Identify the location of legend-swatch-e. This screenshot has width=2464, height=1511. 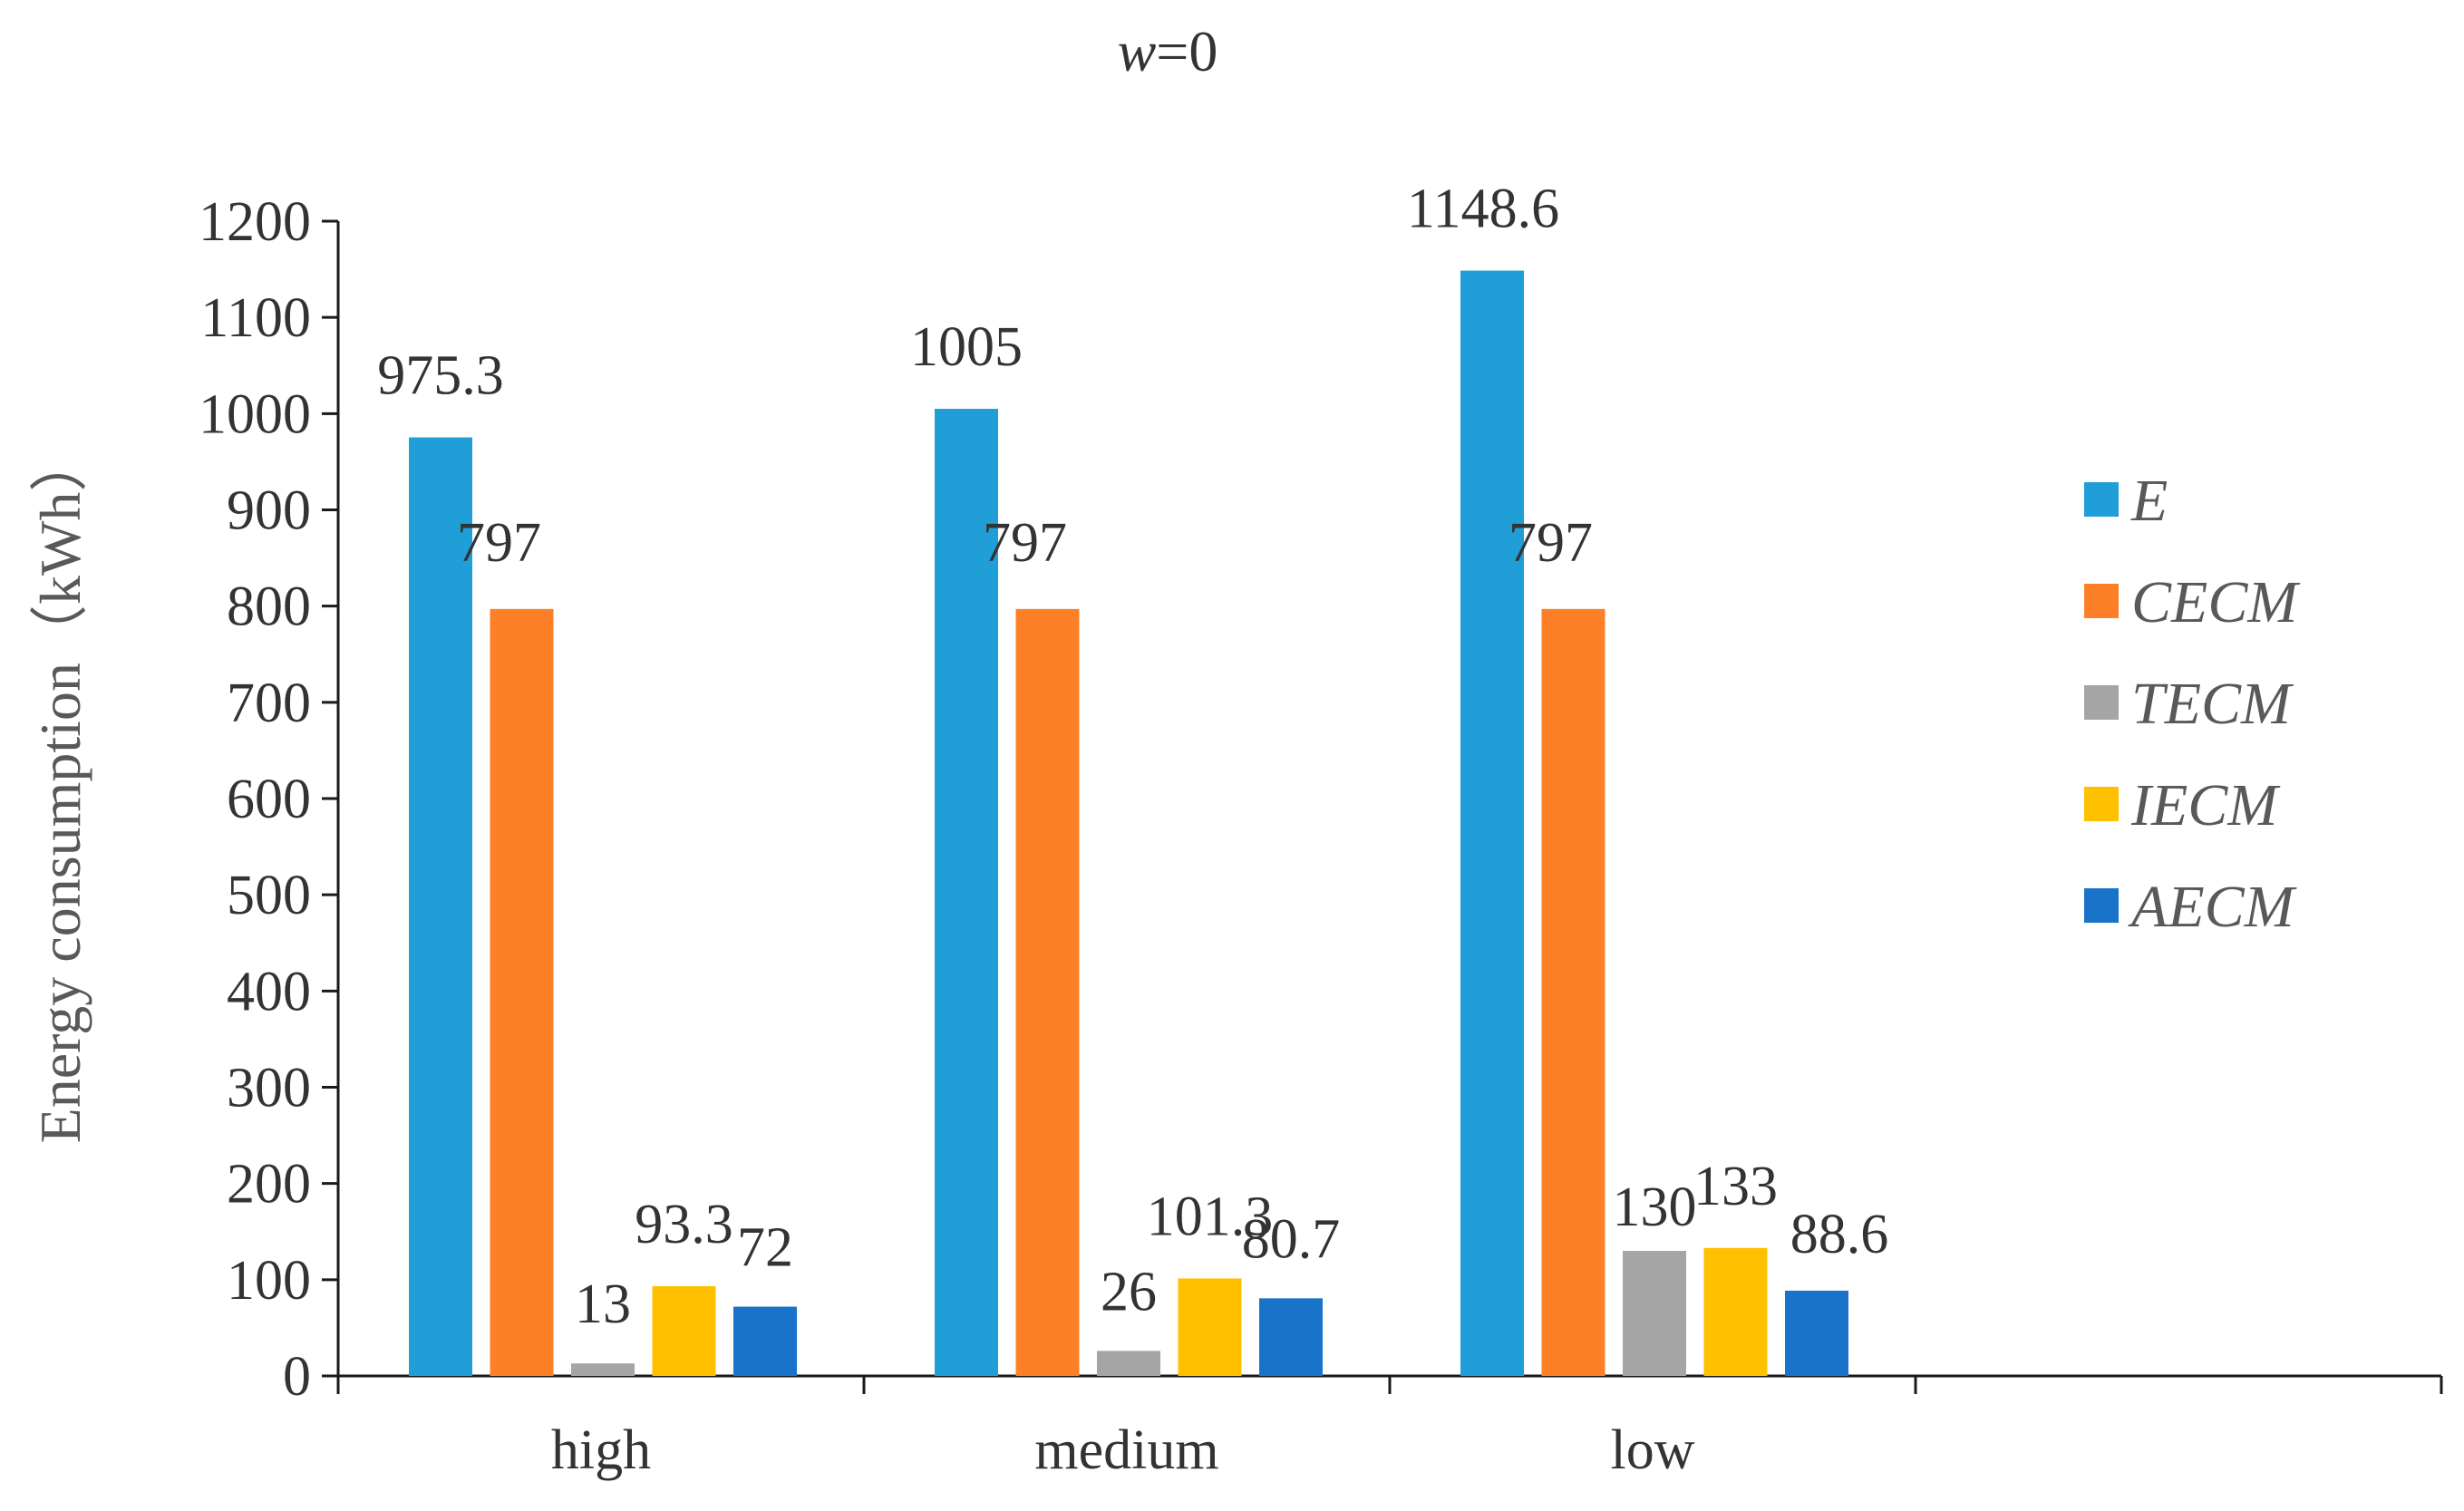
(2101, 499).